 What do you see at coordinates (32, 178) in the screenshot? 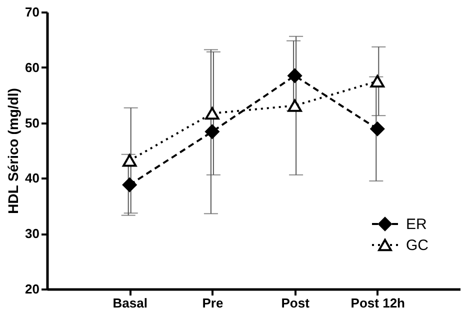
I see `y-tick-label: 40` at bounding box center [32, 178].